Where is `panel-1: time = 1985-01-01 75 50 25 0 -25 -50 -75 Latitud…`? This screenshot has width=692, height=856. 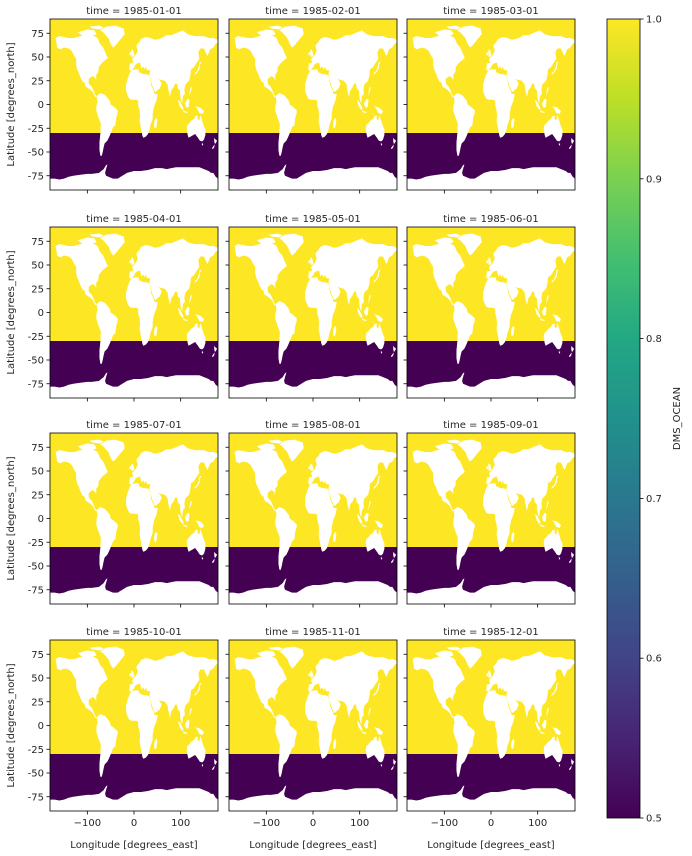
panel-1: time = 1985-01-01 75 50 25 0 -25 -50 -75 Latitud… is located at coordinates (112, 100).